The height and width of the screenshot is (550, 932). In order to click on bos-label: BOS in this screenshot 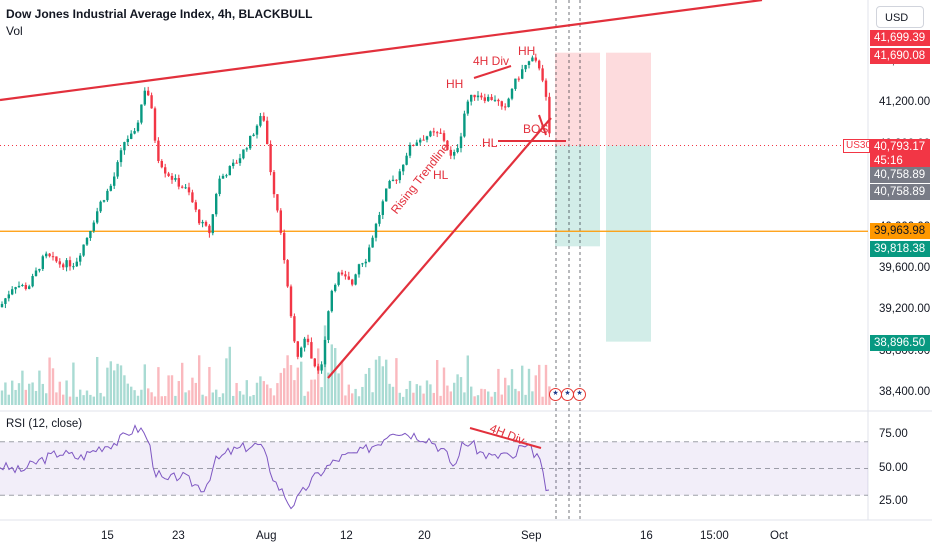, I will do `click(536, 129)`.